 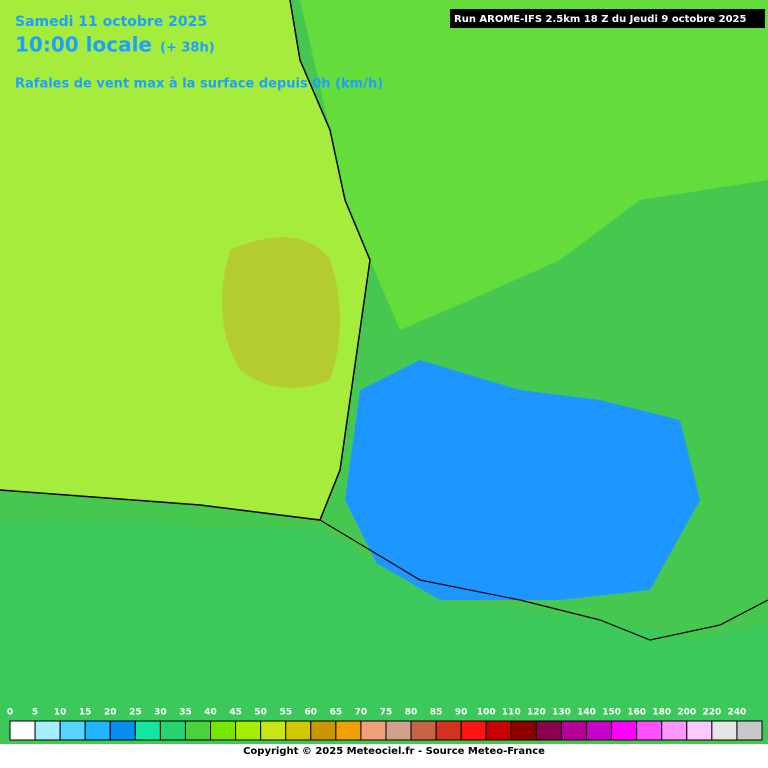 I want to click on border, so click(x=543, y=580).